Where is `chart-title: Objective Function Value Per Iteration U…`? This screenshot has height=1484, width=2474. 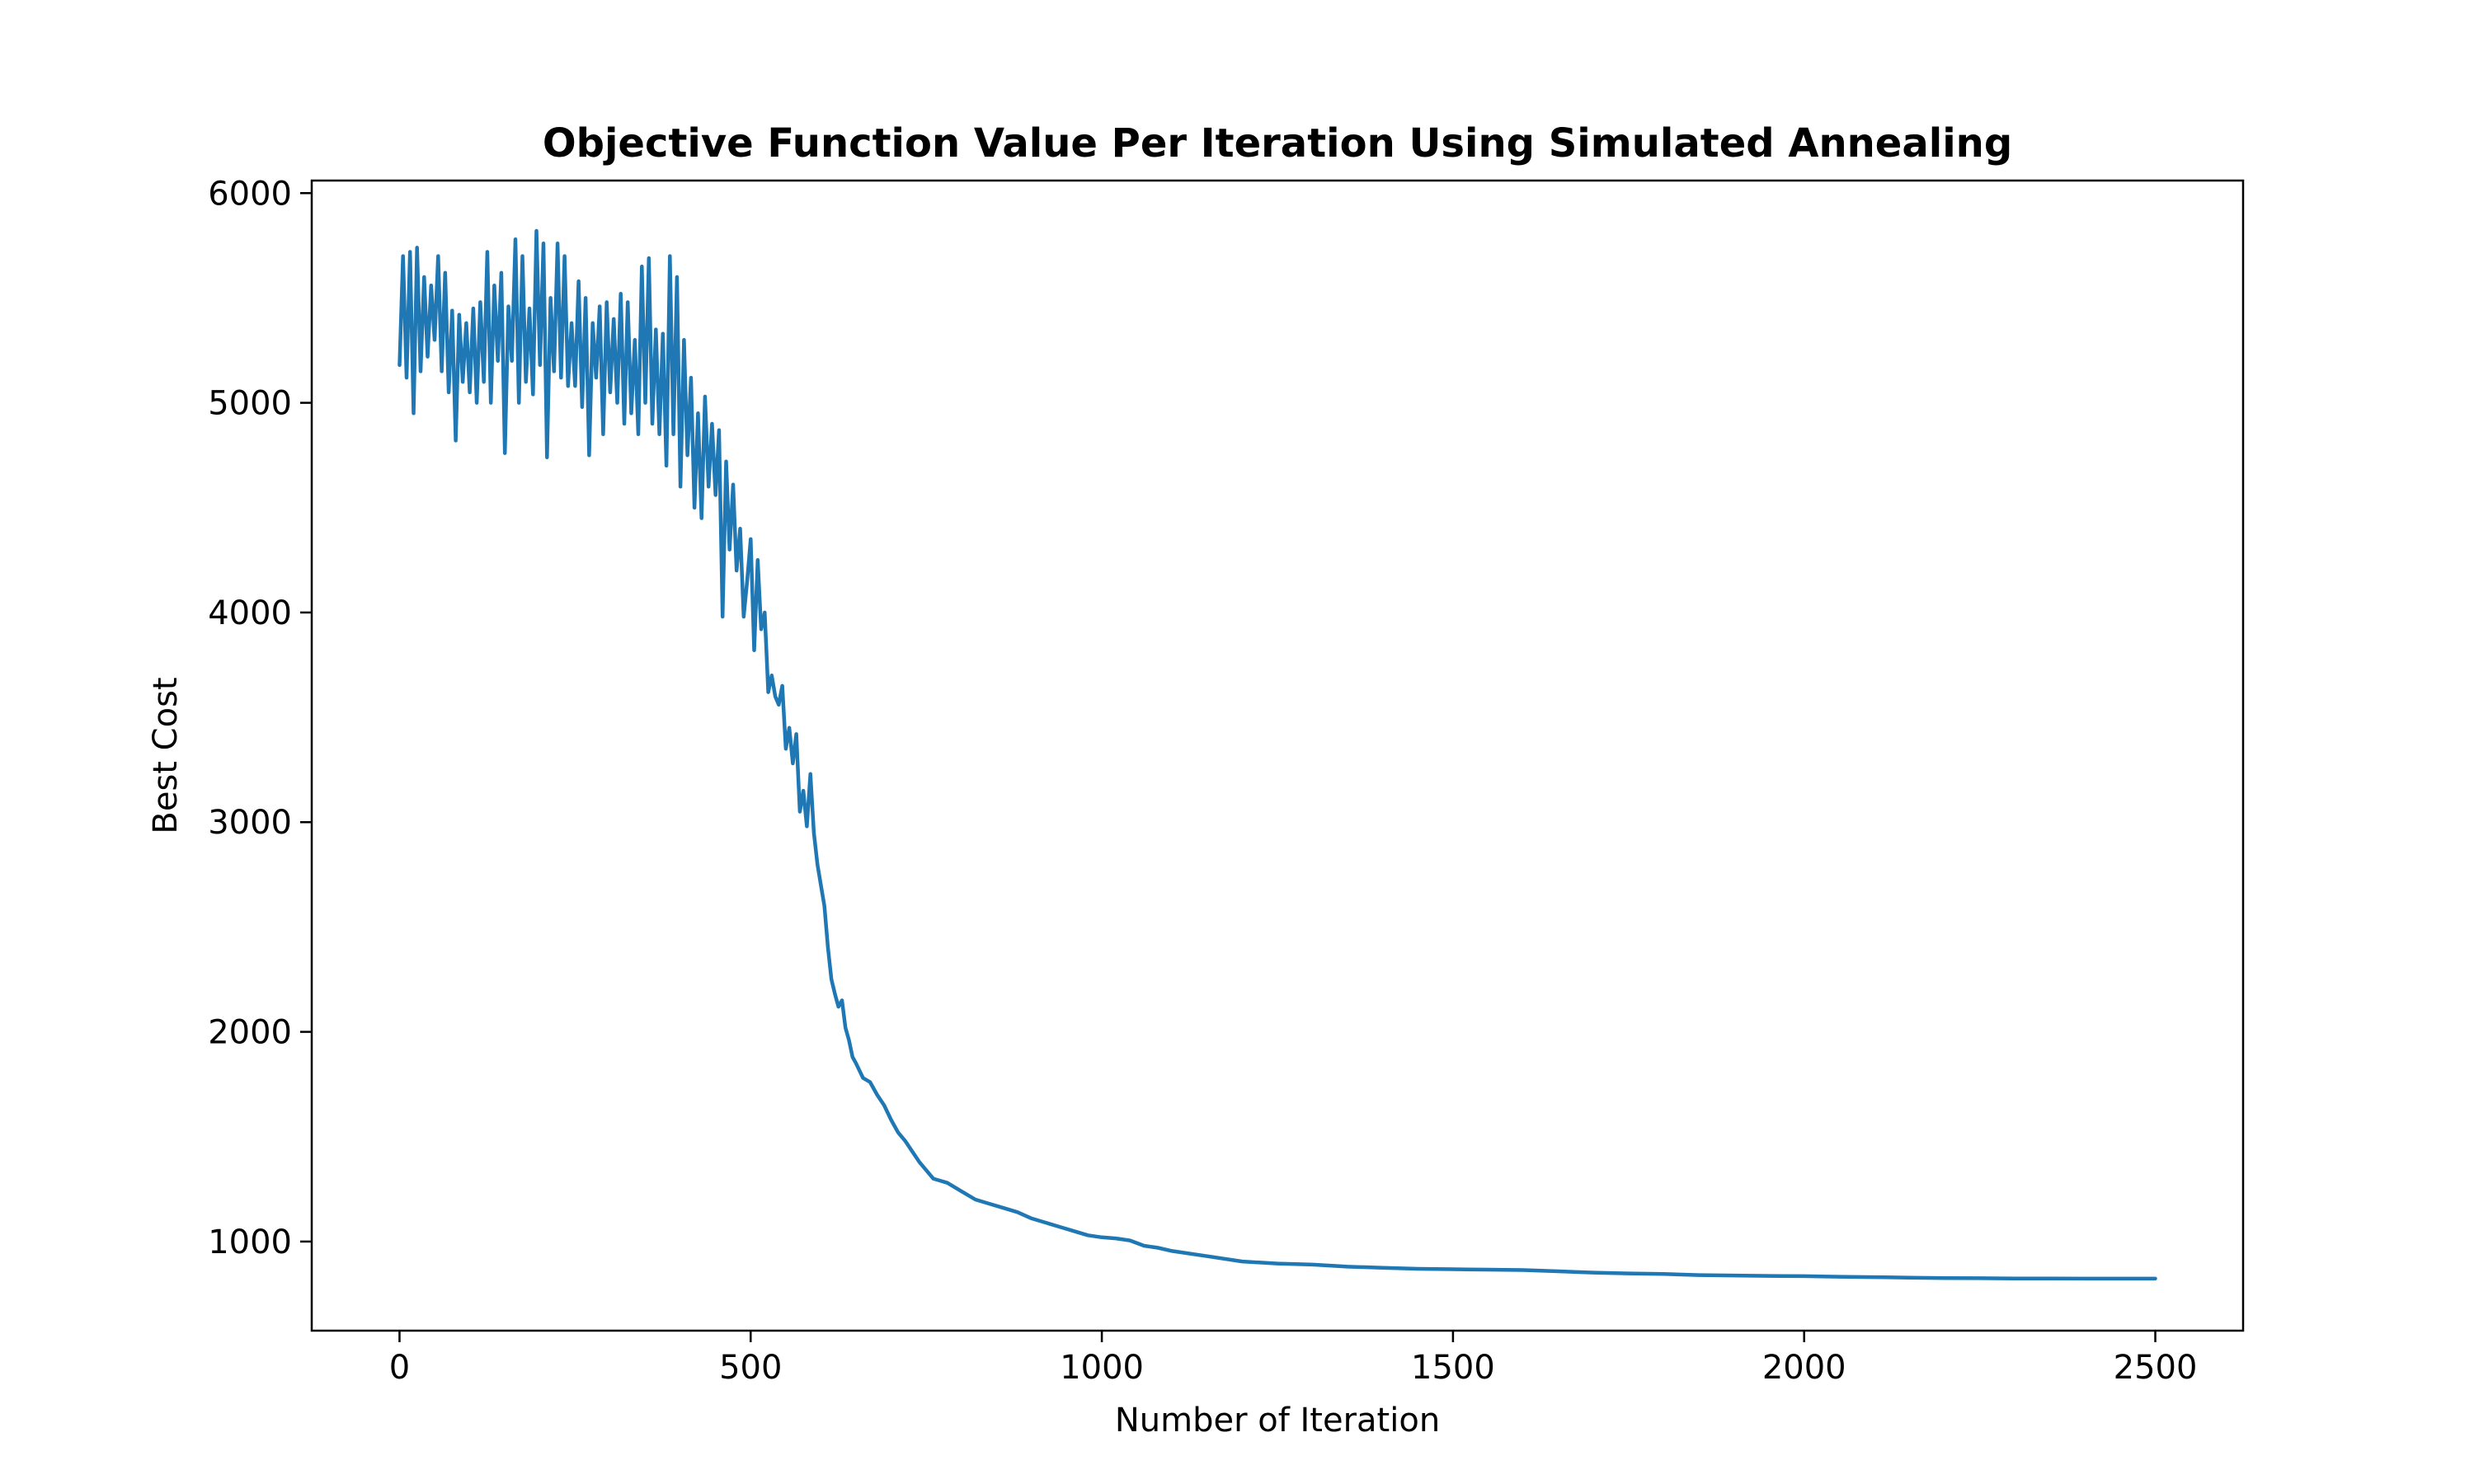 chart-title: Objective Function Value Per Iteration U… is located at coordinates (1277, 143).